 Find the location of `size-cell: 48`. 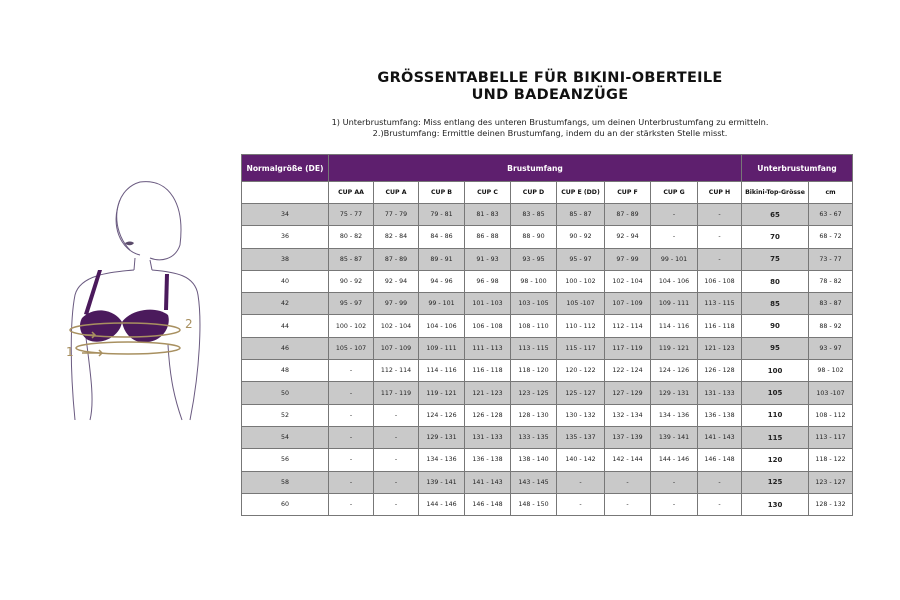

size-cell: 48 is located at coordinates (285, 371).